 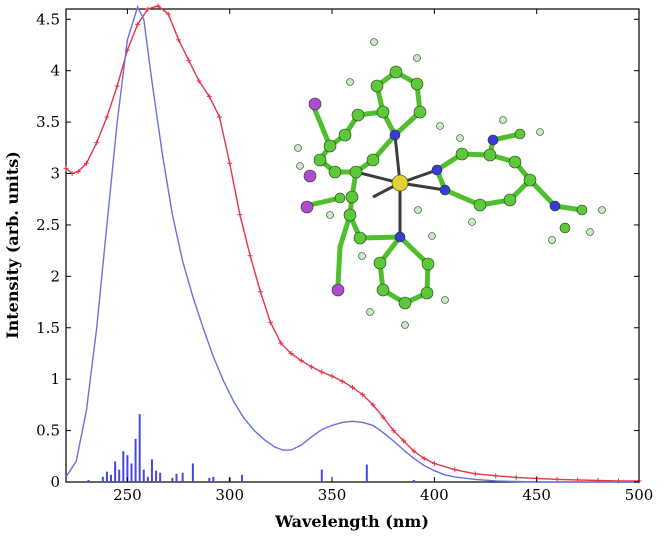 I want to click on x-tick-label-5: 500, so click(x=639, y=495).